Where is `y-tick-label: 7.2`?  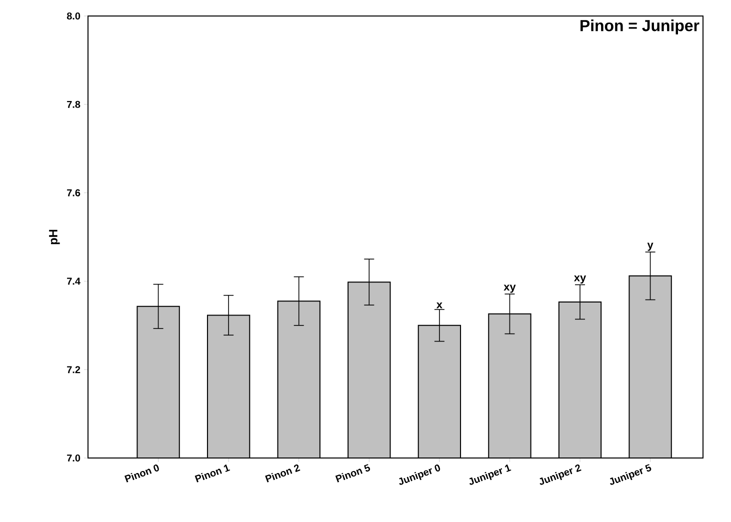 y-tick-label: 7.2 is located at coordinates (73, 370).